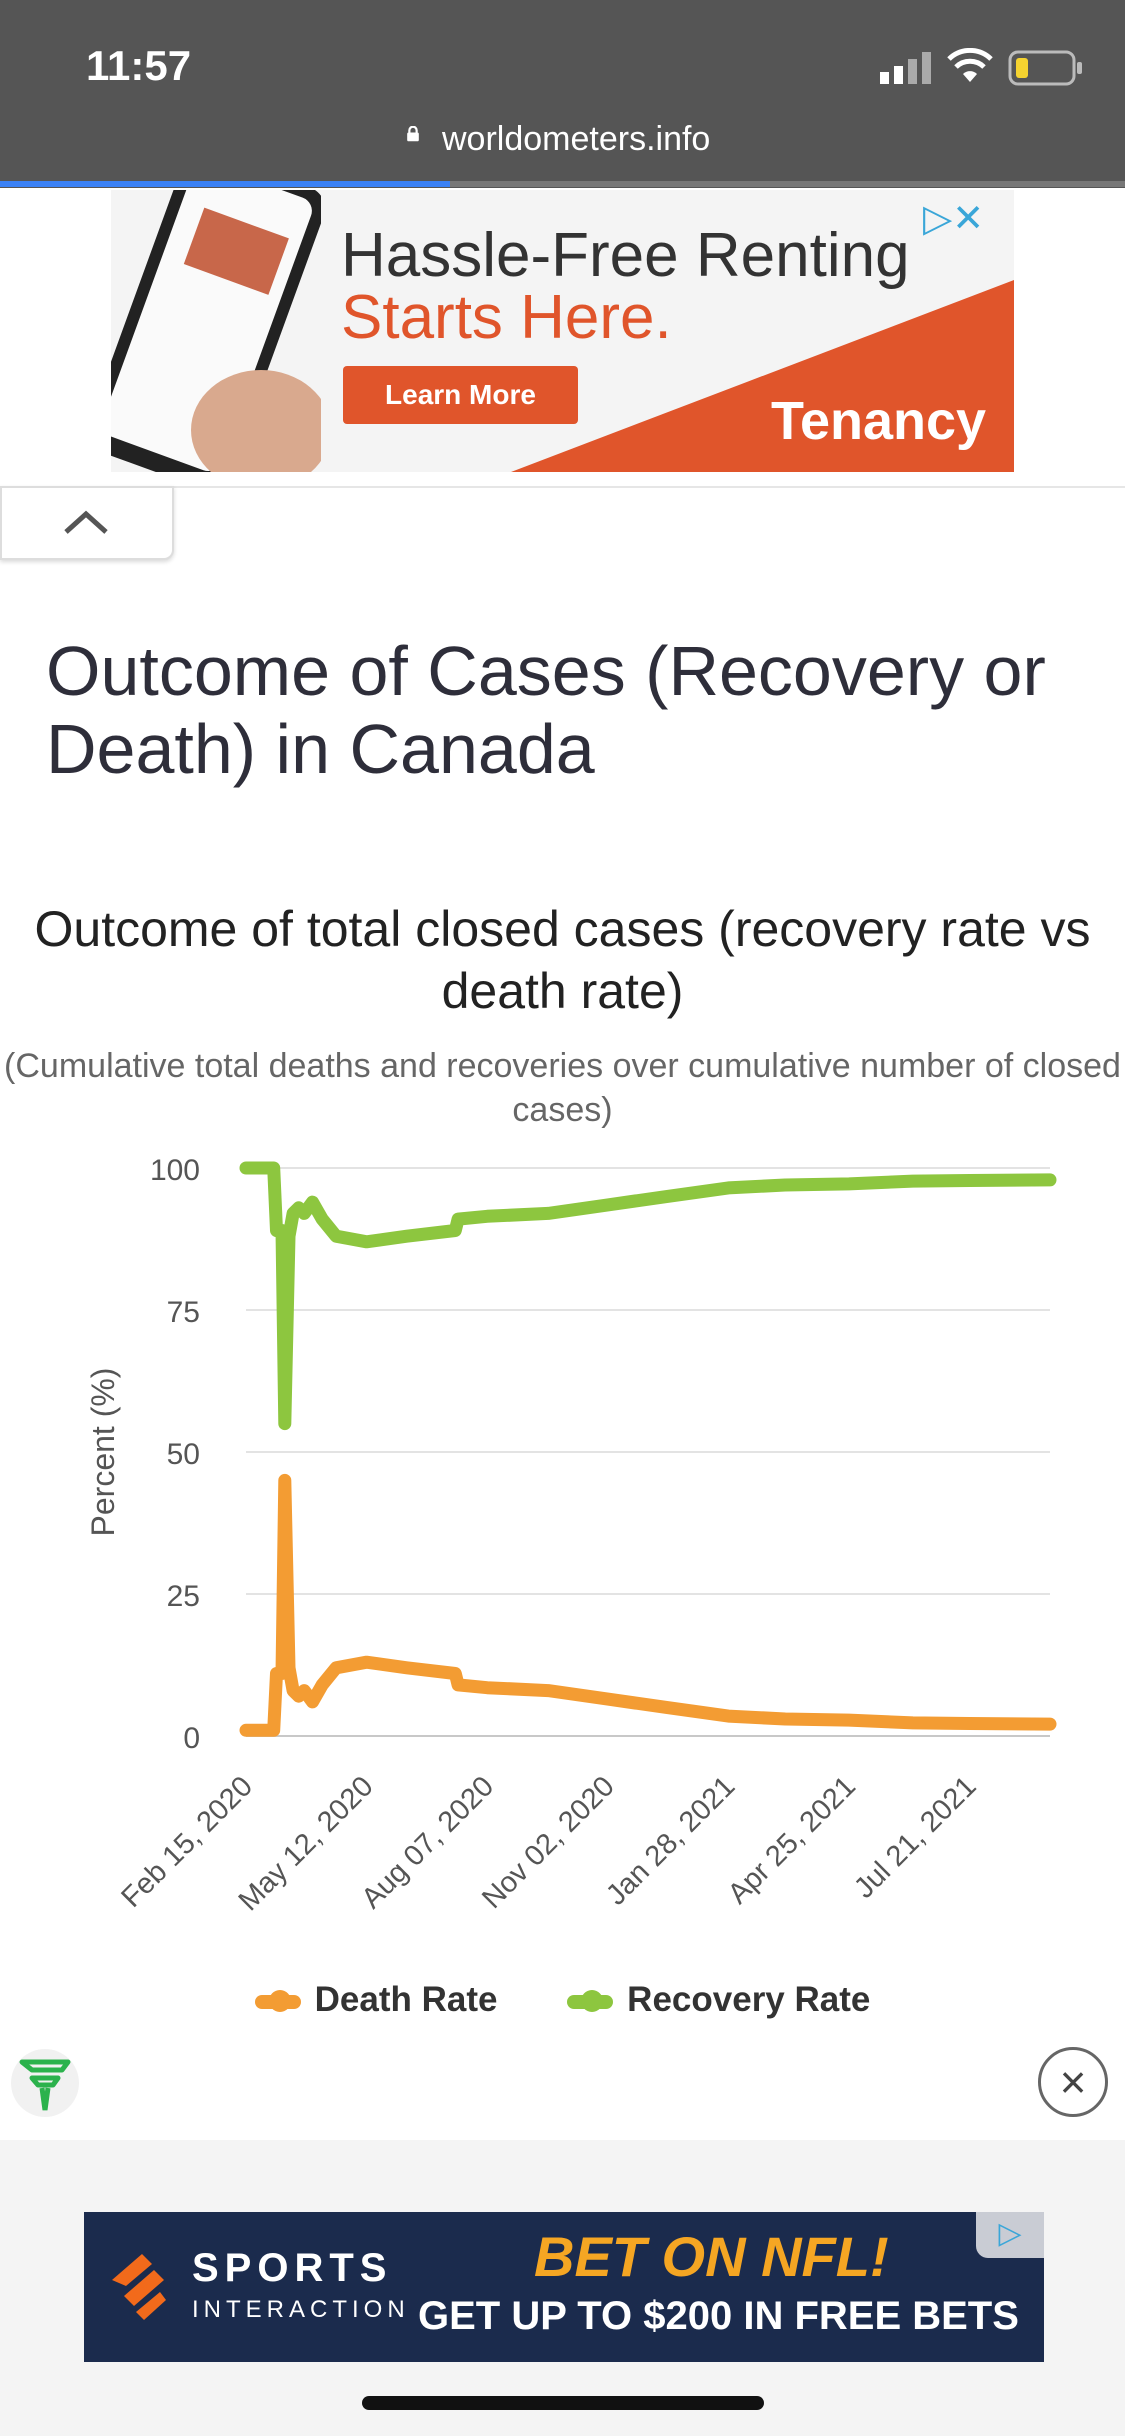 This screenshot has height=2436, width=1125. I want to click on load-progress-bar, so click(225, 184).